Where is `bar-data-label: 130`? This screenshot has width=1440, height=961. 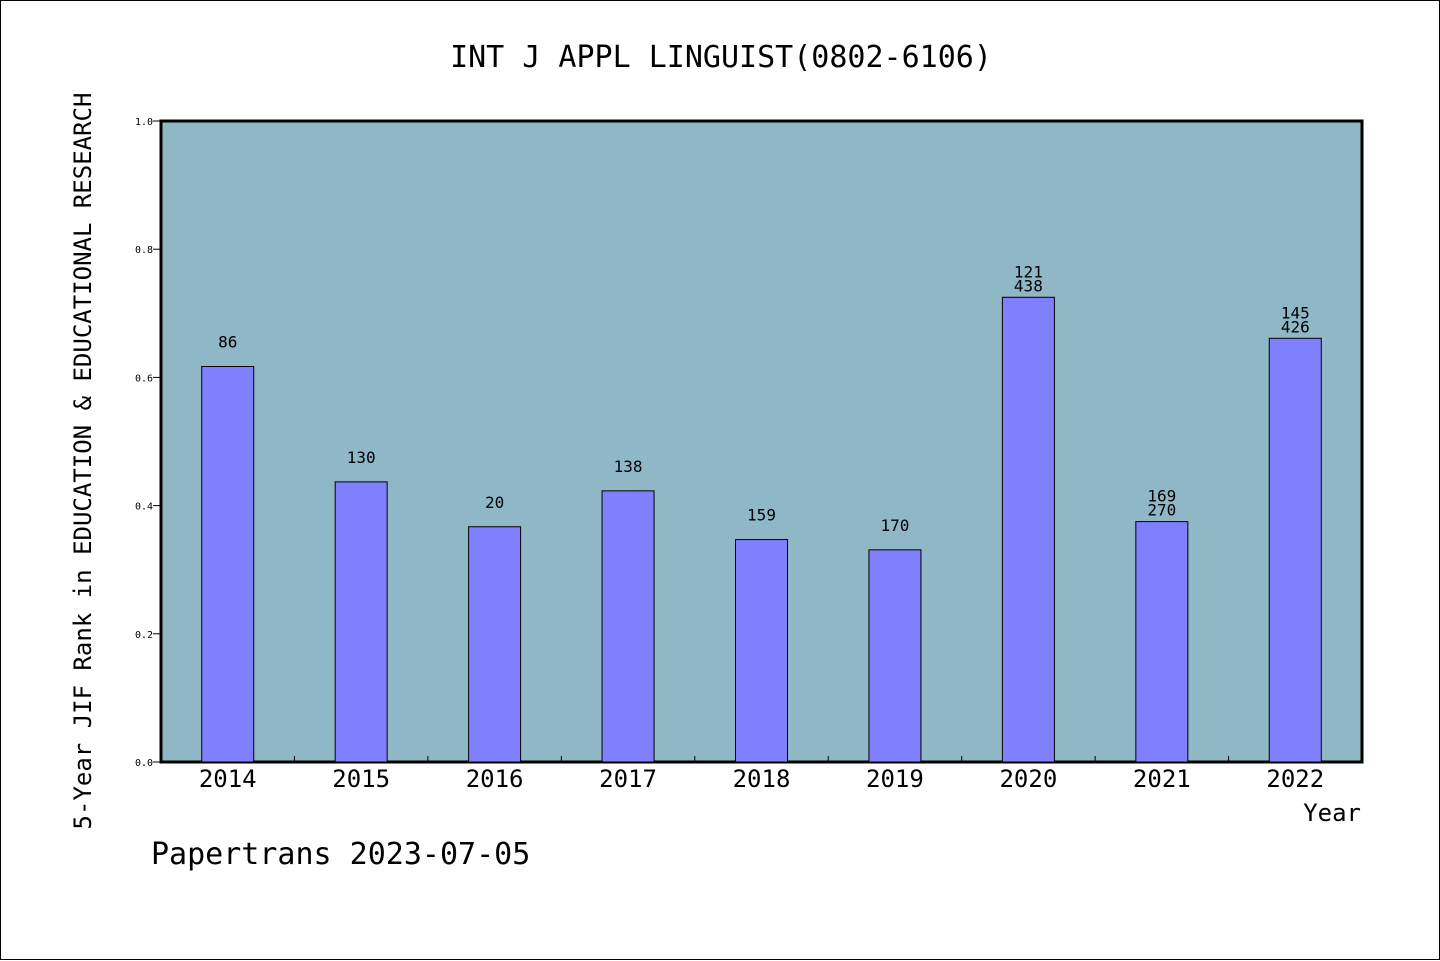 bar-data-label: 130 is located at coordinates (361, 457).